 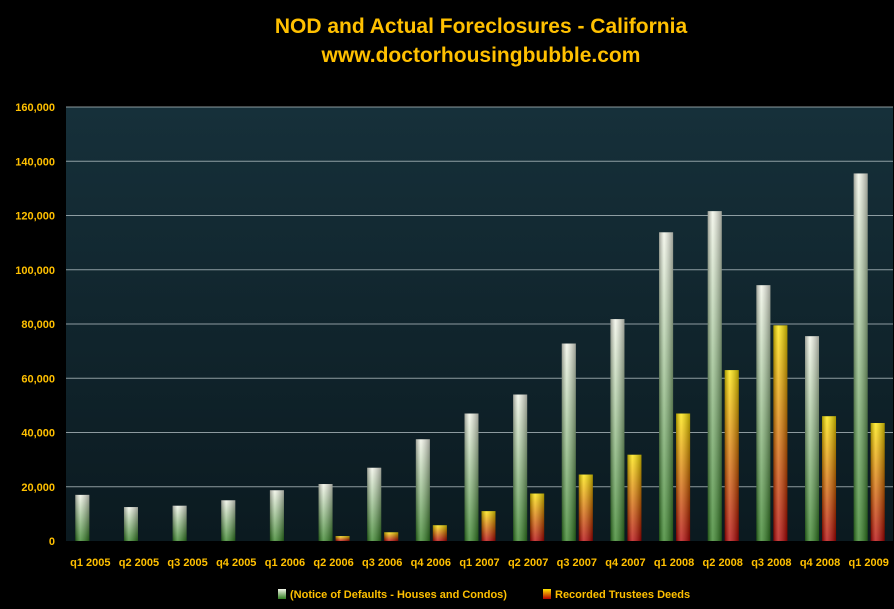 I want to click on y-tick-label: 100,000, so click(x=35, y=271).